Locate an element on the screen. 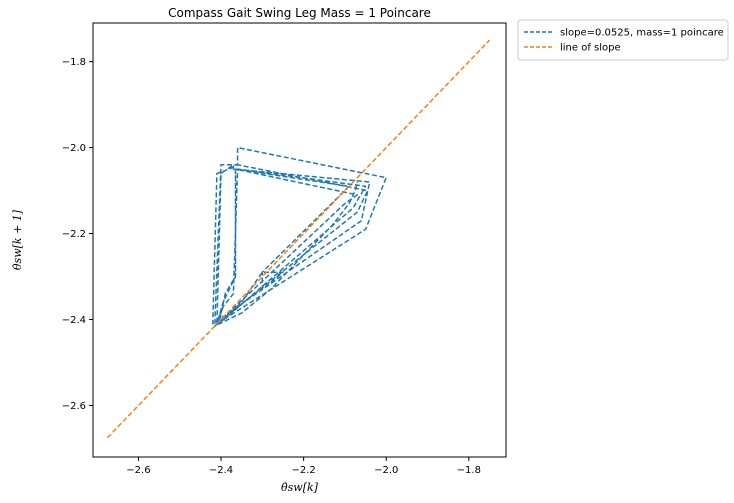 The image size is (734, 503). y-tick-label: −2.0 is located at coordinates (74, 148).